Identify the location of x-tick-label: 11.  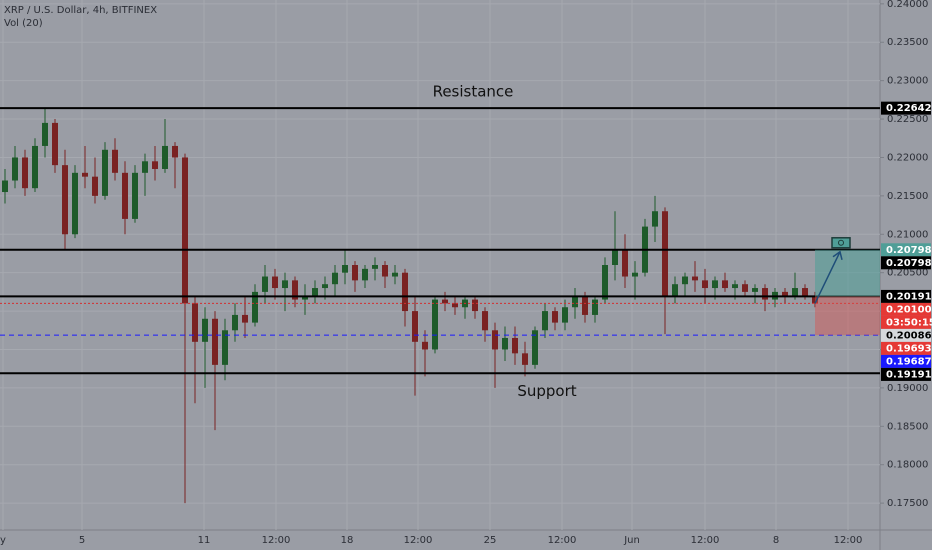
(204, 540).